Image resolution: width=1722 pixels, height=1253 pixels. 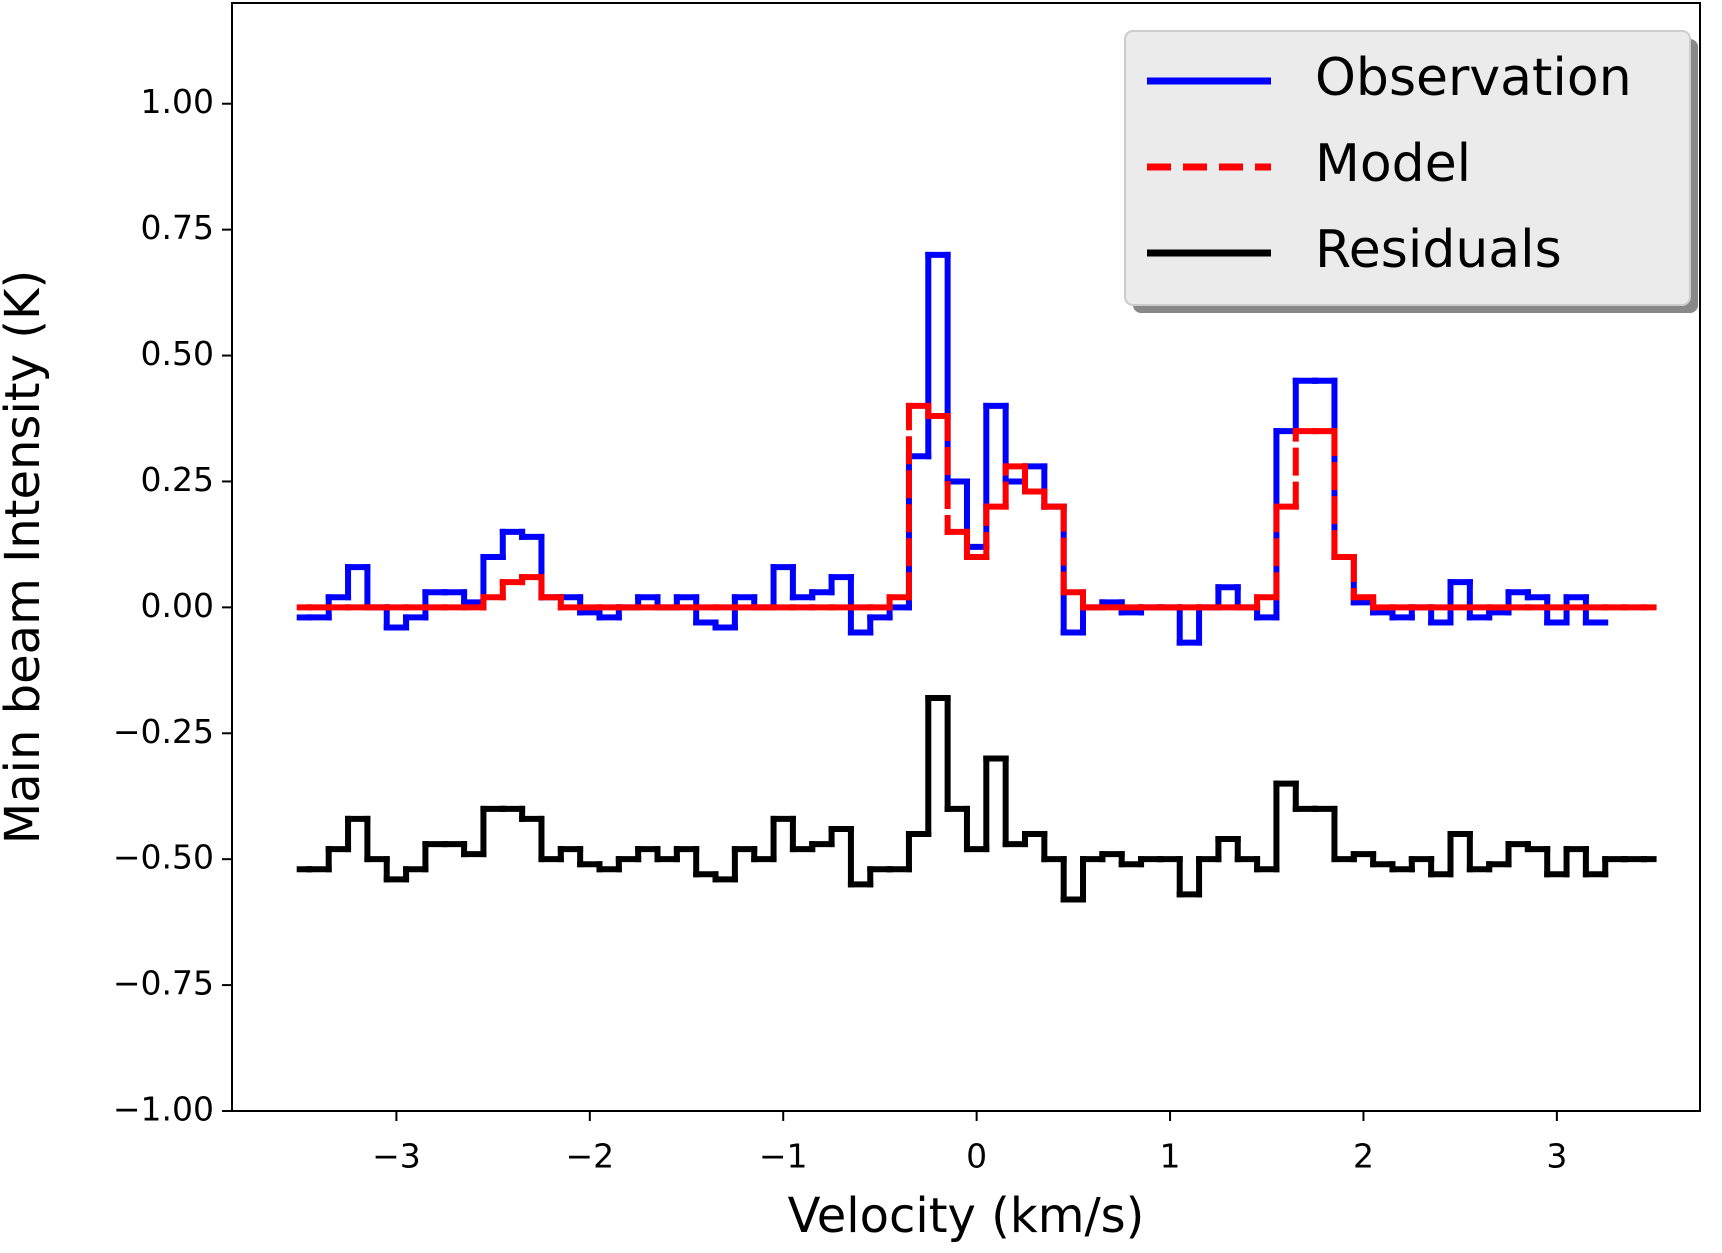 I want to click on y-tick-label: 1.00, so click(x=177, y=101).